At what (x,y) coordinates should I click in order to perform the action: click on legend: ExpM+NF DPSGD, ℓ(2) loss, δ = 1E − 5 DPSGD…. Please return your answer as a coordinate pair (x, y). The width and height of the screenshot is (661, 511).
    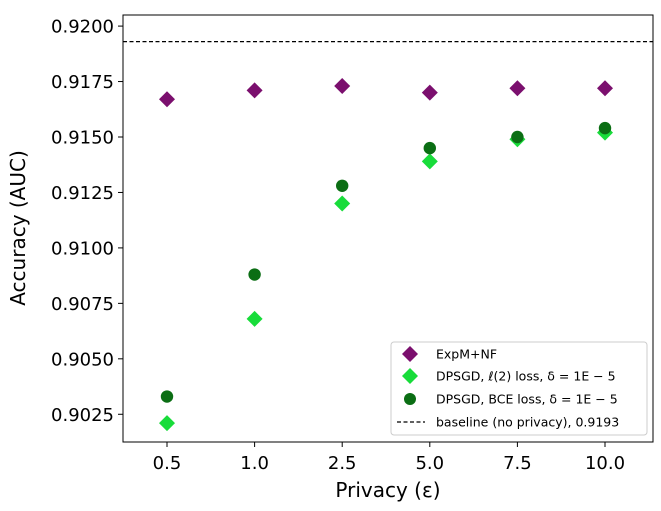
    Looking at the image, I should click on (519, 388).